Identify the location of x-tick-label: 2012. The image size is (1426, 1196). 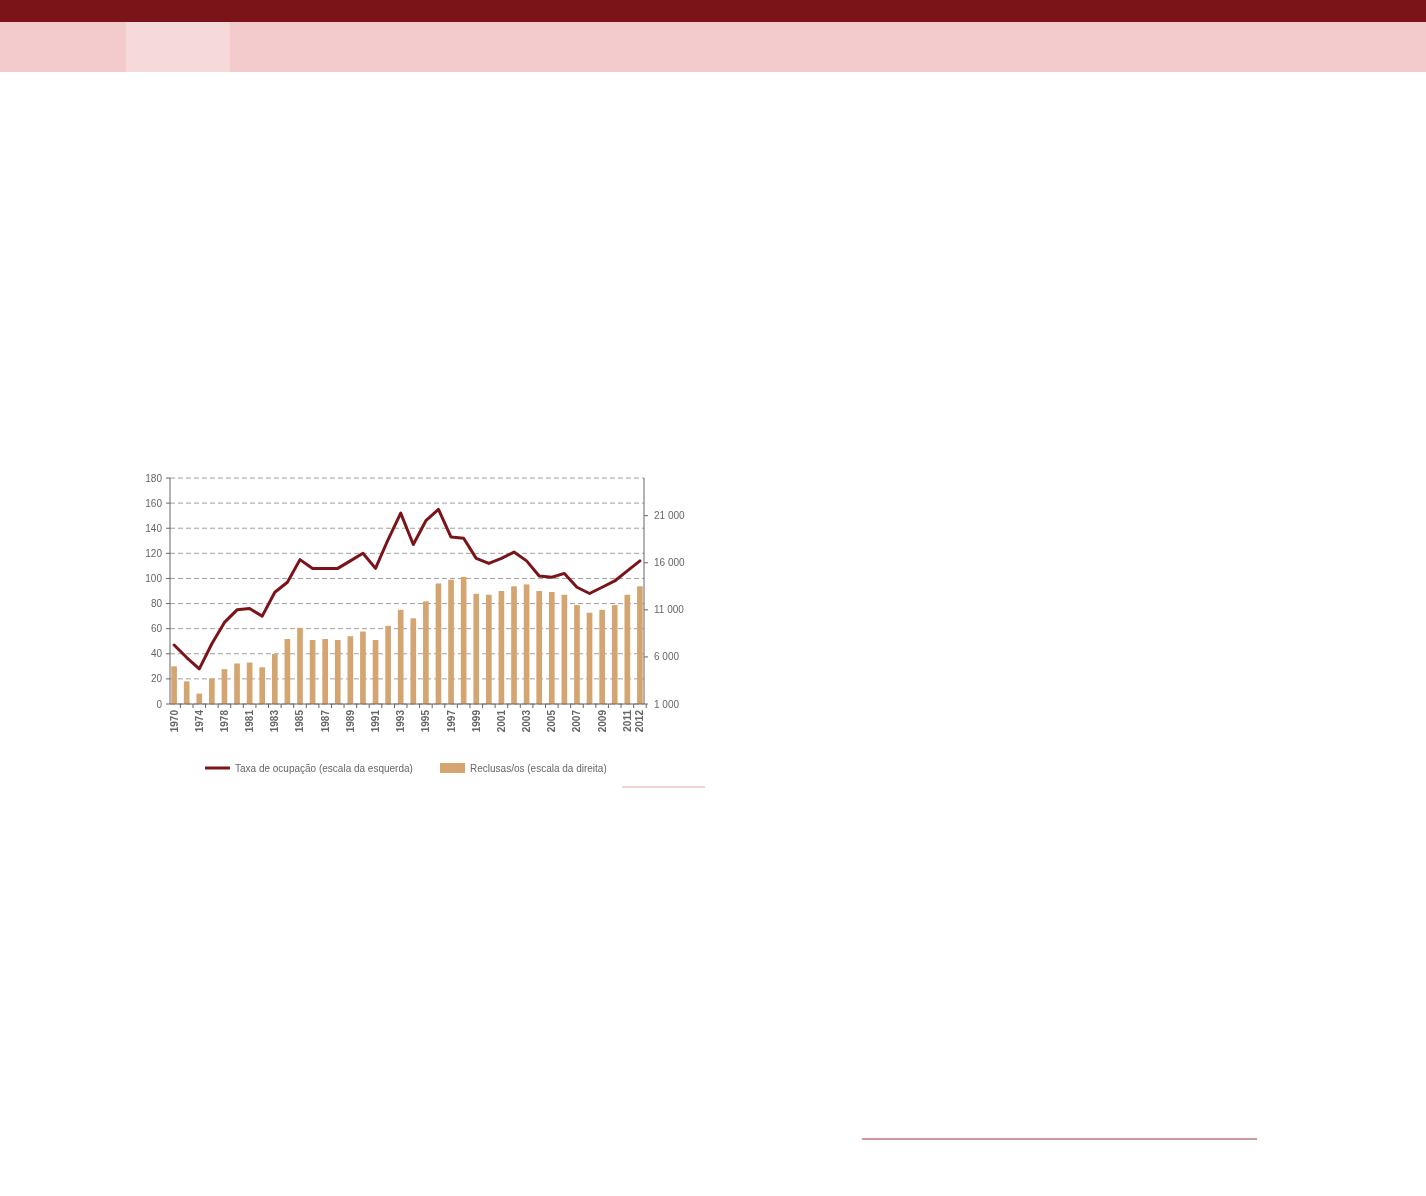
(640, 721).